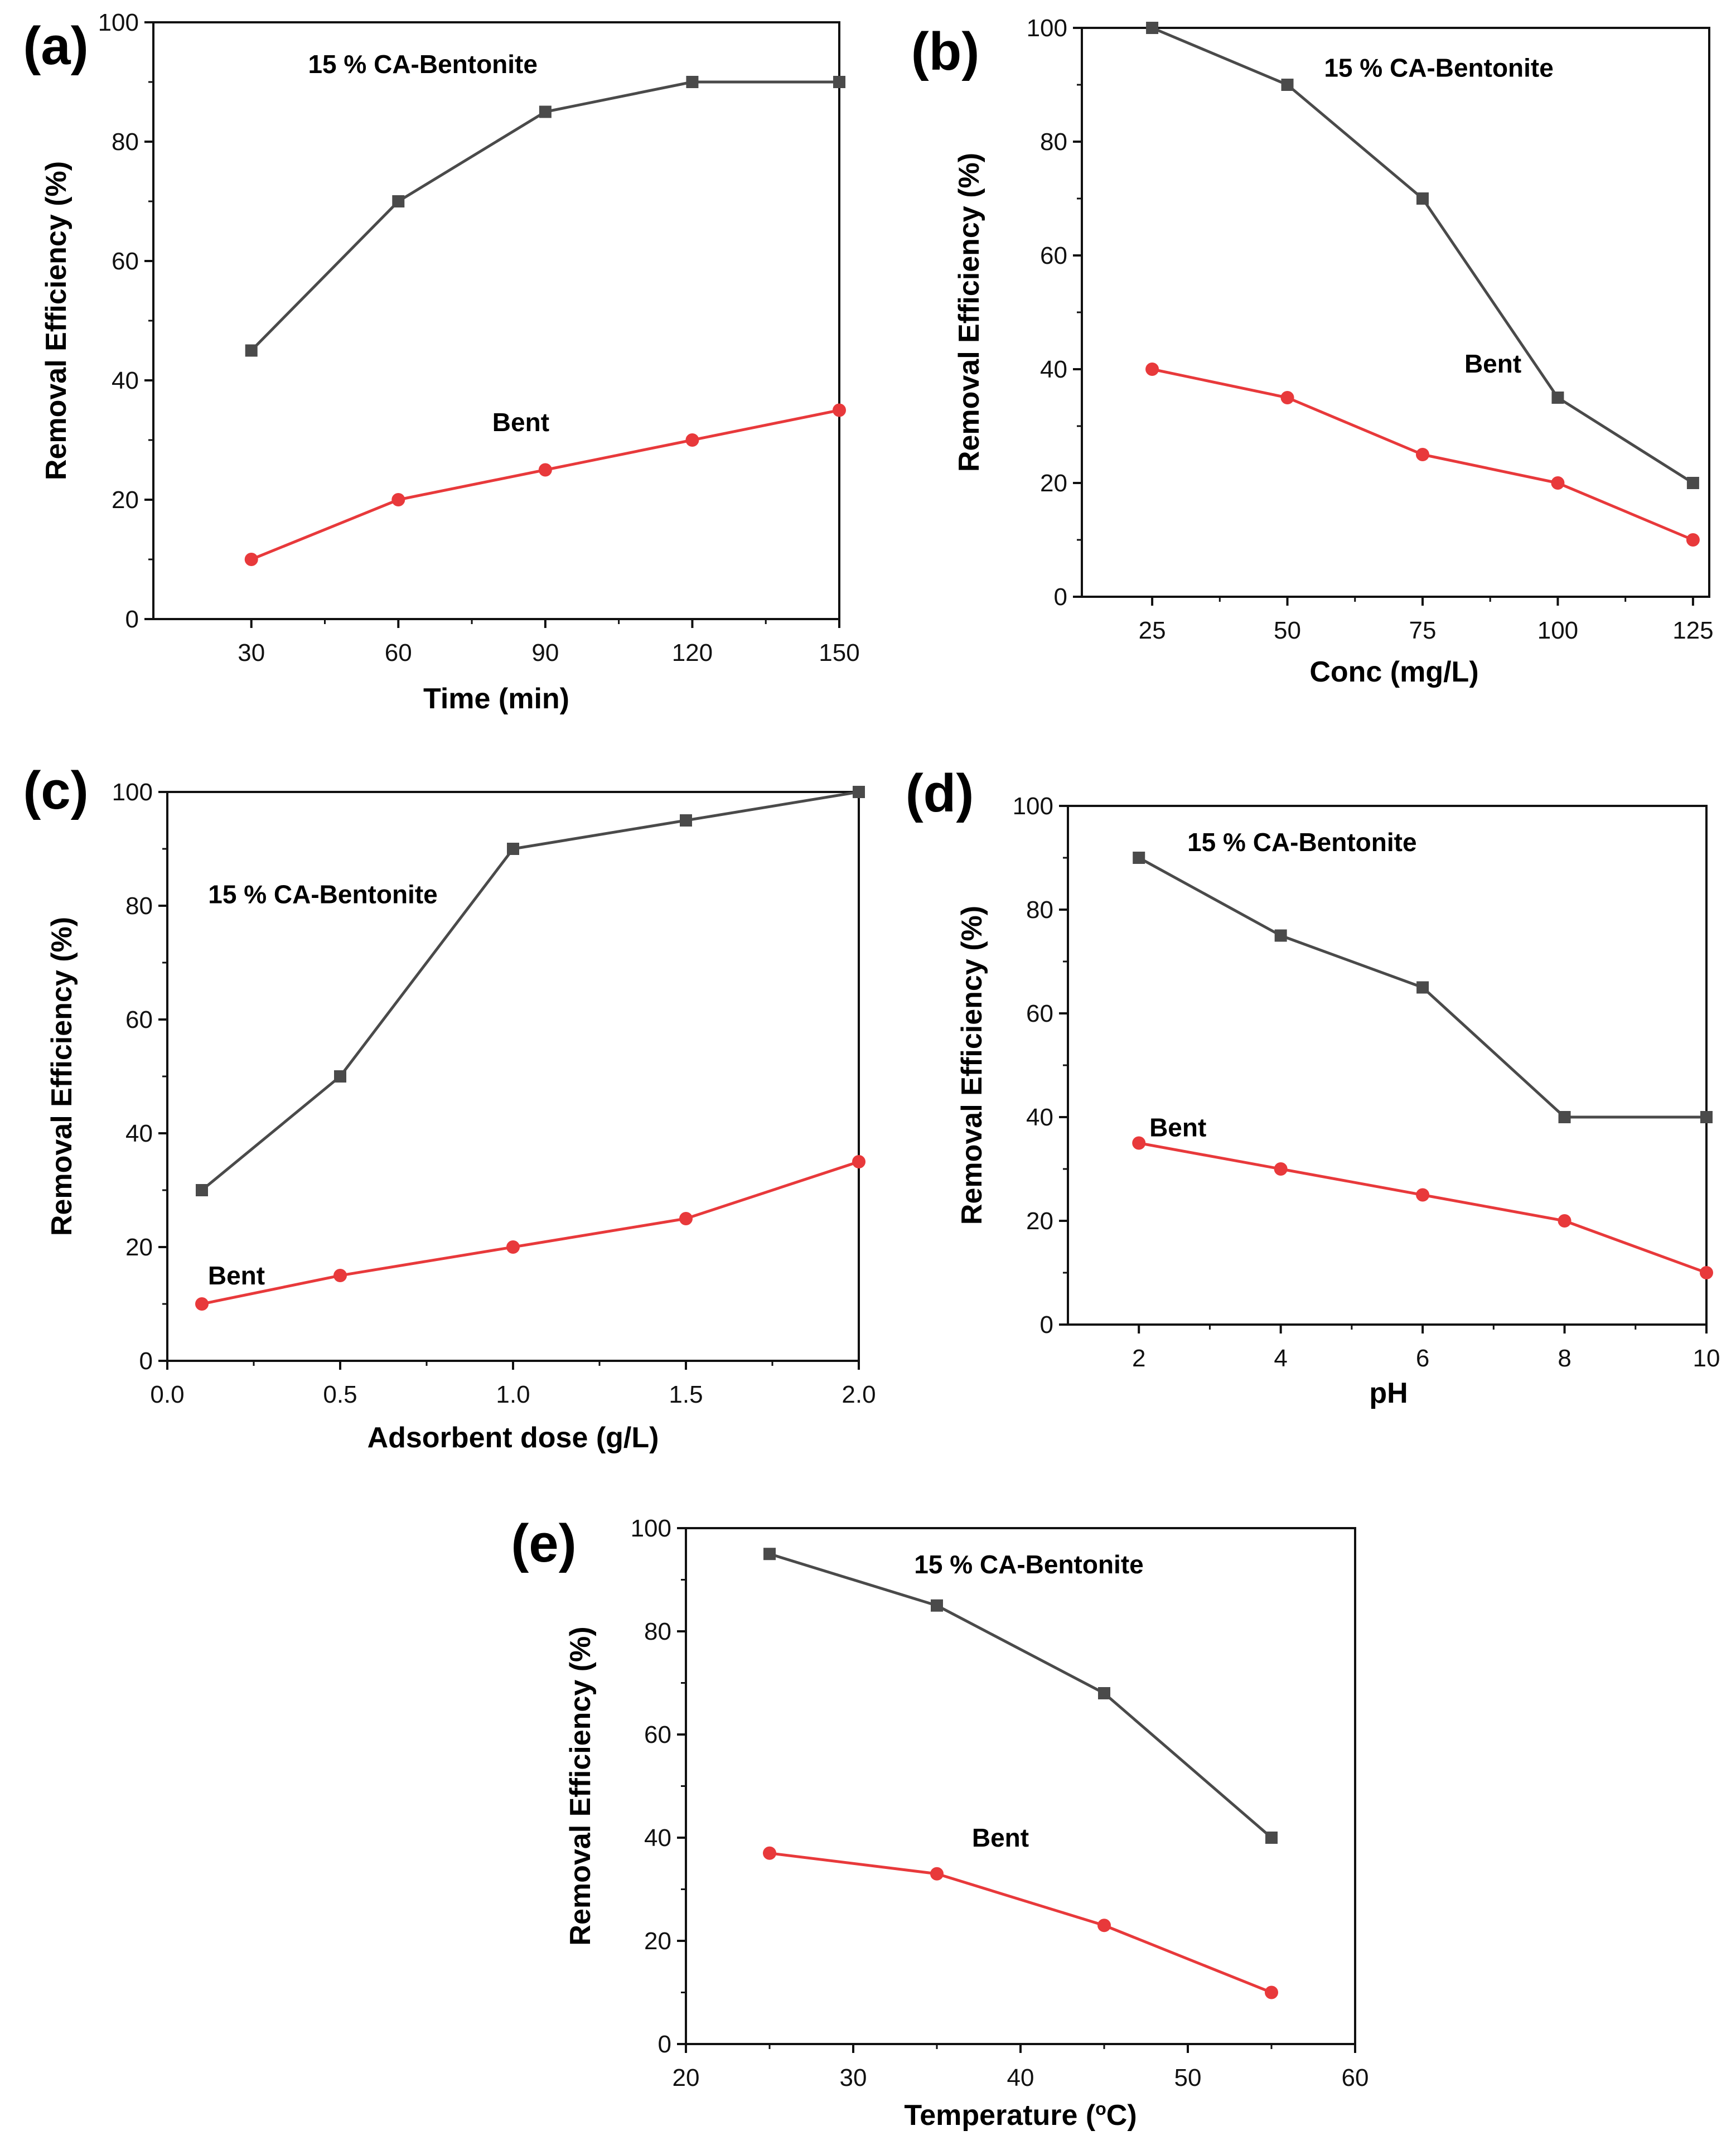  I want to click on x-tick-label: 150, so click(839, 652).